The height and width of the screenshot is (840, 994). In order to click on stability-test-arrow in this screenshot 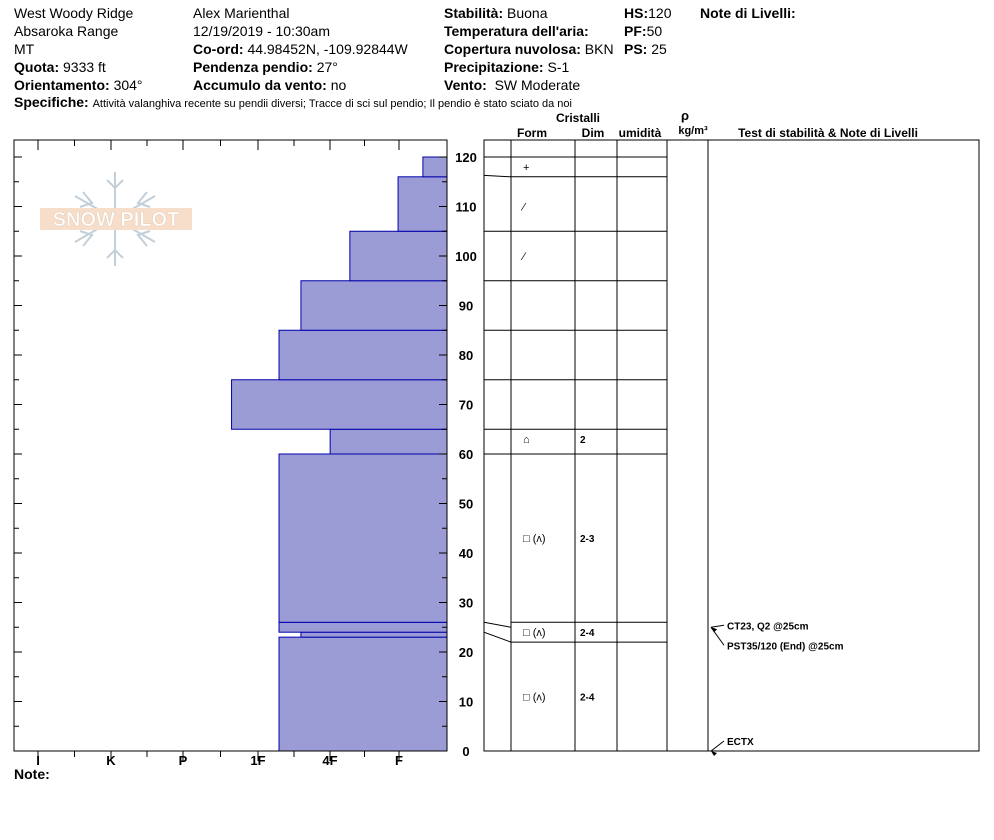, I will do `click(717, 746)`.